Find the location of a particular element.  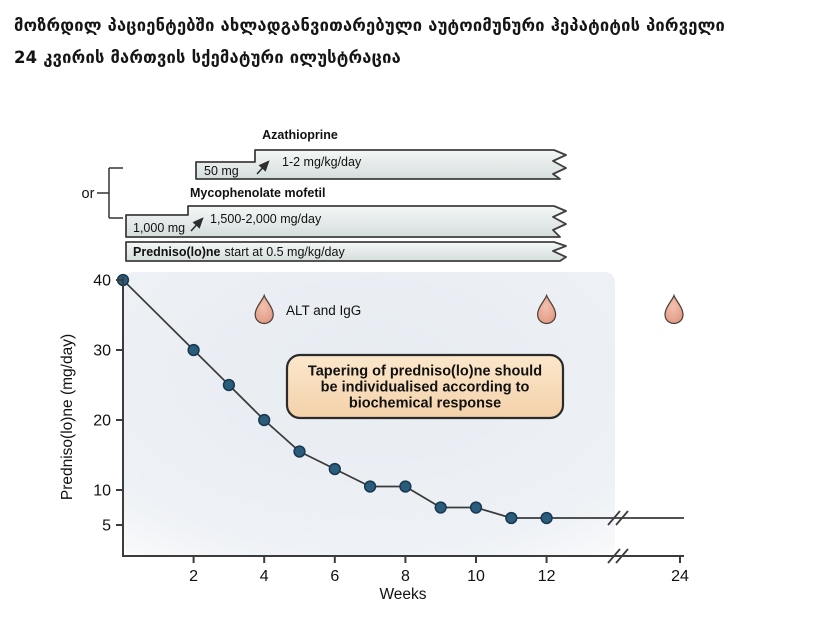

mycophenolate-bar is located at coordinates (346, 221).